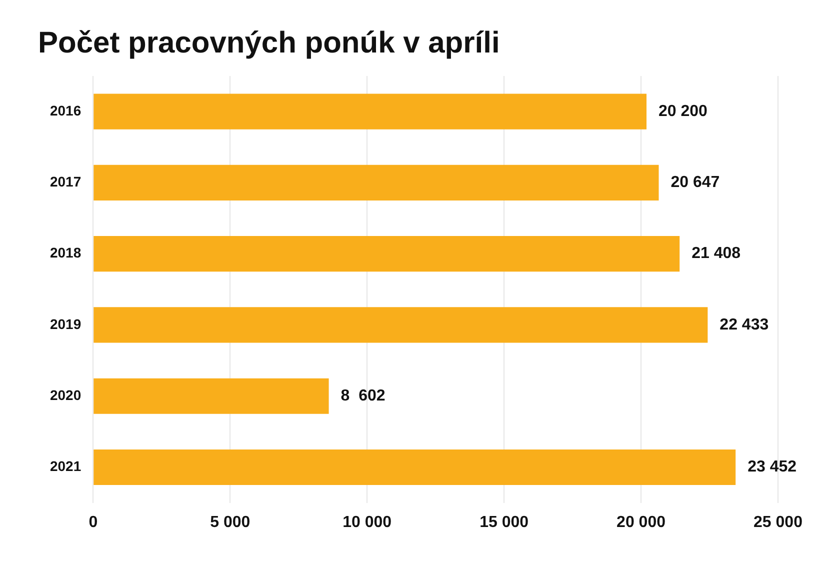  What do you see at coordinates (66, 110) in the screenshot?
I see `y-tick-label: 2016` at bounding box center [66, 110].